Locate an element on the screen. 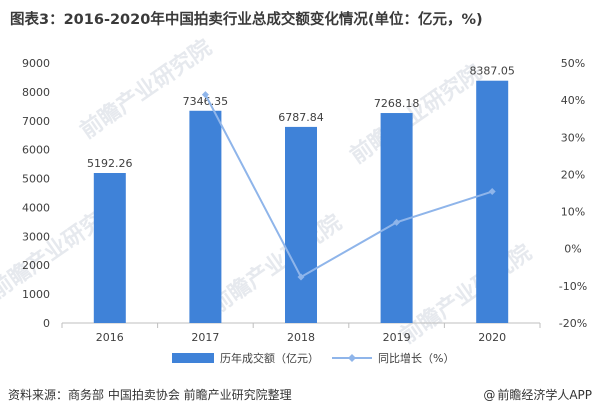 The height and width of the screenshot is (416, 602). bar-label-2020: 8387.05 is located at coordinates (492, 71).